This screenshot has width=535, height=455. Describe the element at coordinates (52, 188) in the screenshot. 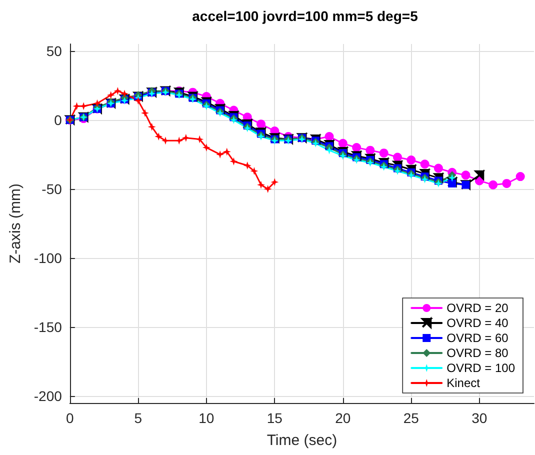

I see `y-tick-label: -50` at that location.